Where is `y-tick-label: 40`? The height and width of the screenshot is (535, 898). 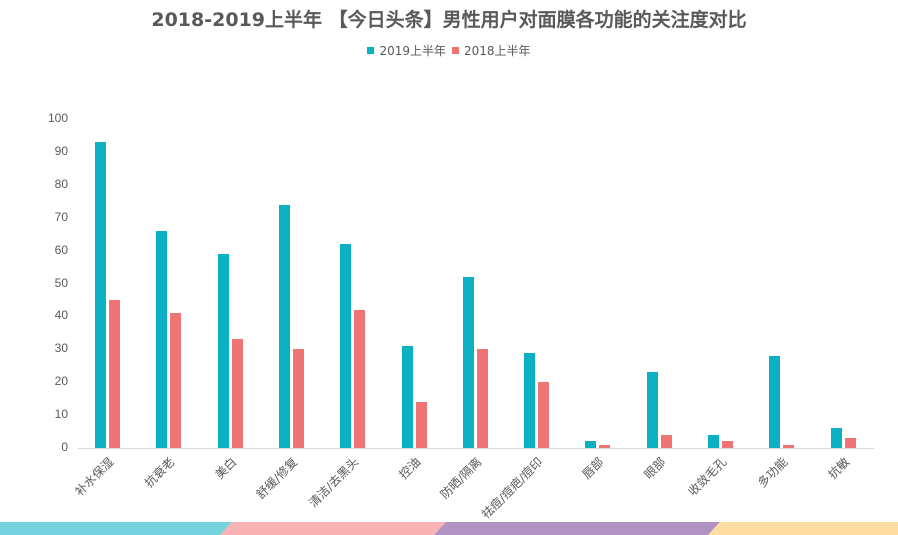
y-tick-label: 40 is located at coordinates (61, 315).